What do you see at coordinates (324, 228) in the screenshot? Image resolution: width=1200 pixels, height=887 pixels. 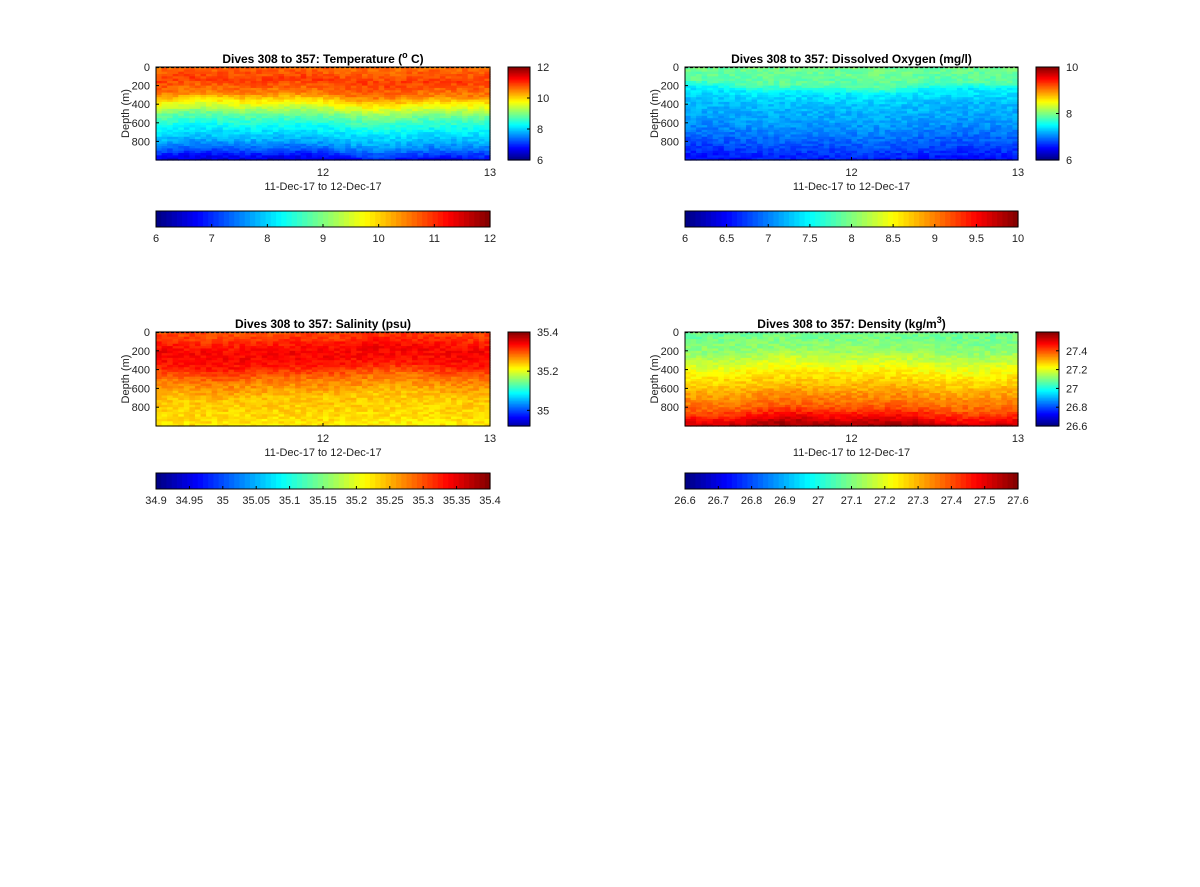 I see `colorbar-horizontal: 6 7 8 9 10 11 12` at bounding box center [324, 228].